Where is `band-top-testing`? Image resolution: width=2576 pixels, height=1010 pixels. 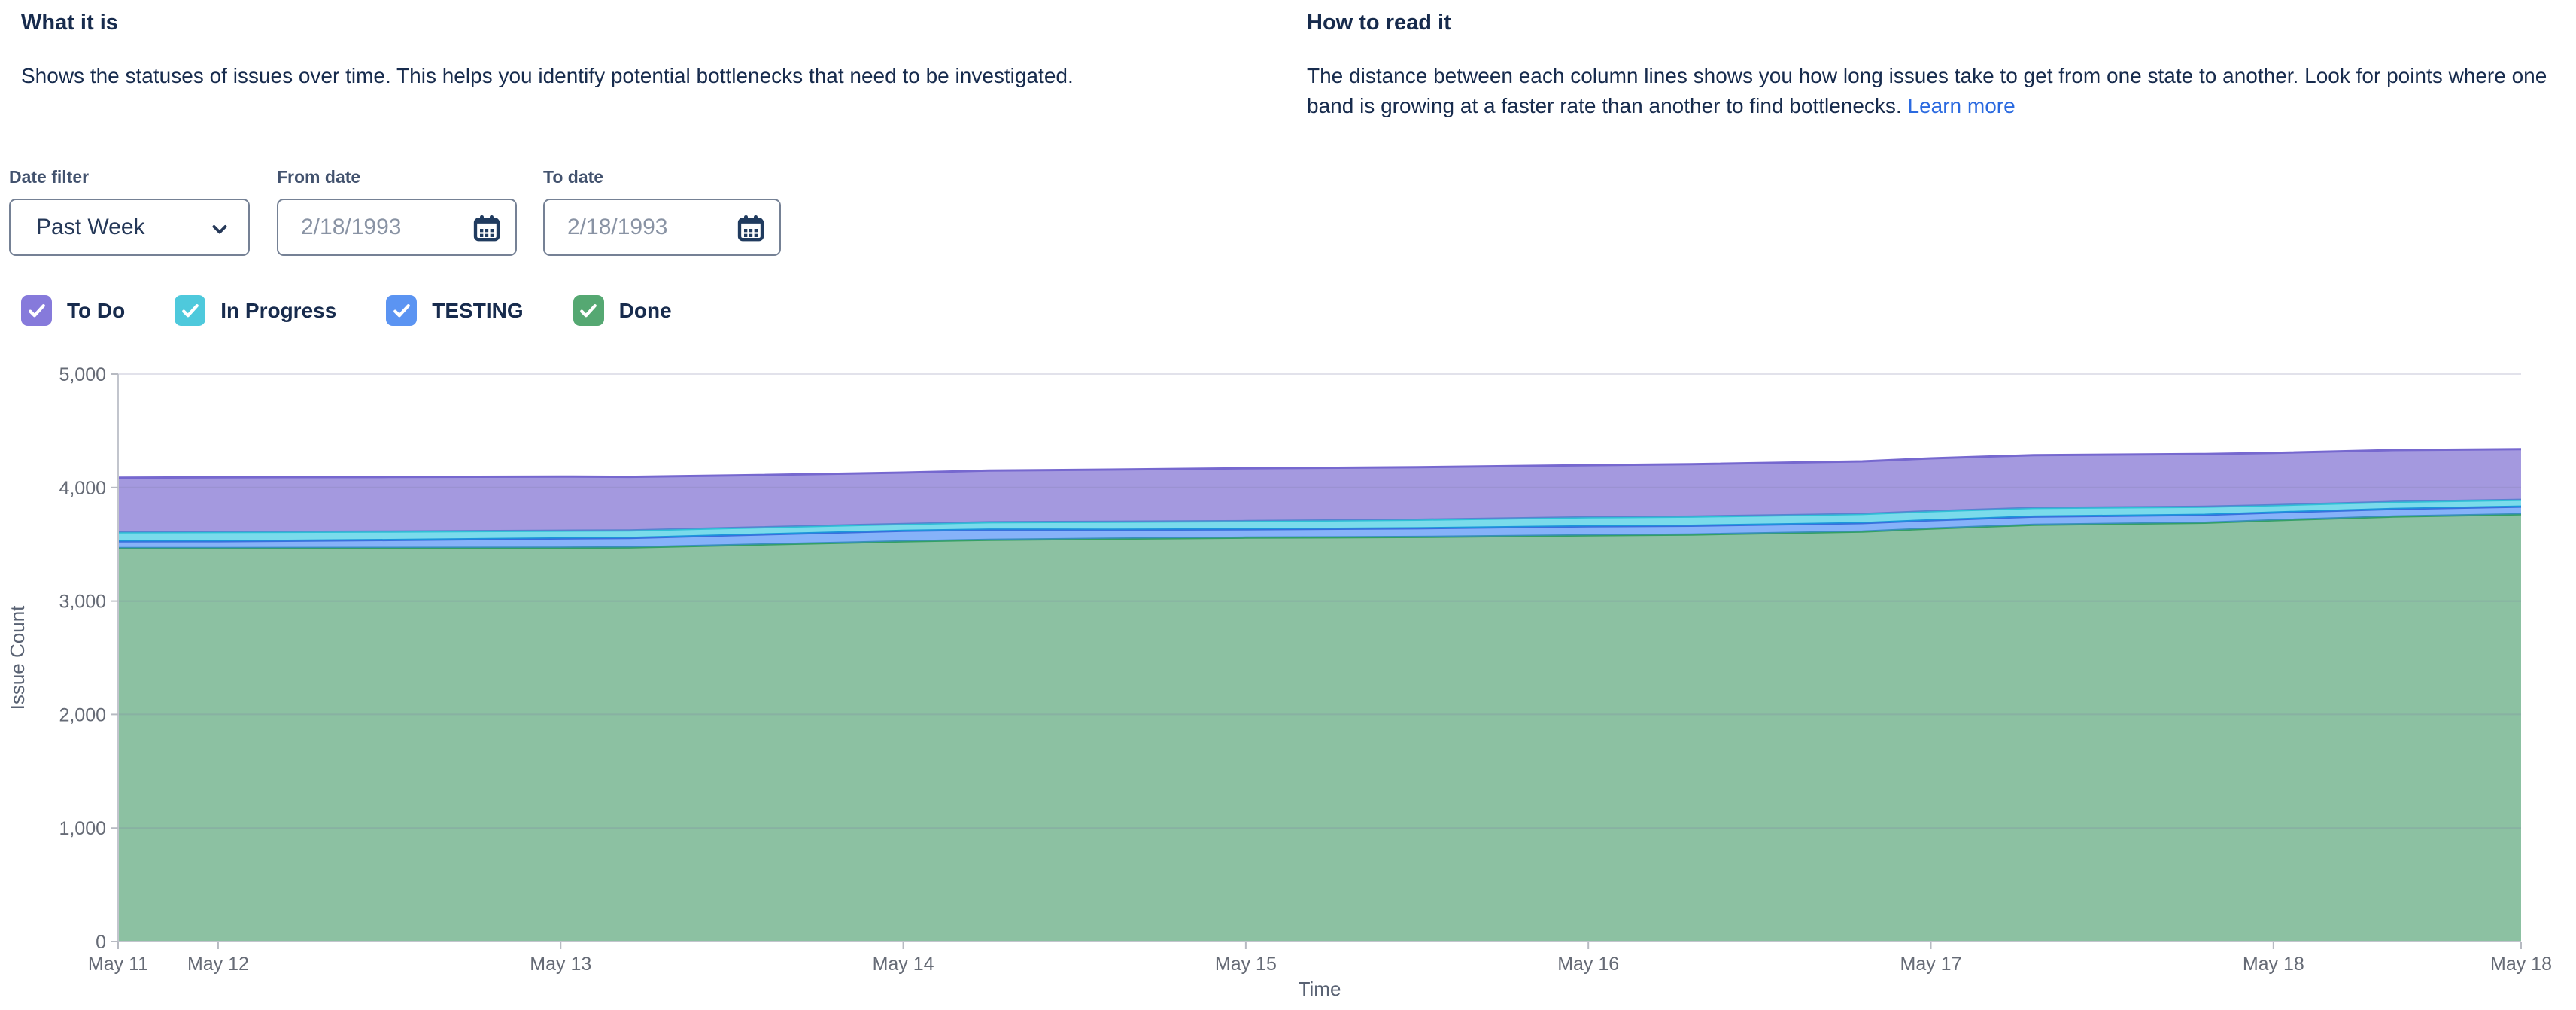
band-top-testing is located at coordinates (1320, 524).